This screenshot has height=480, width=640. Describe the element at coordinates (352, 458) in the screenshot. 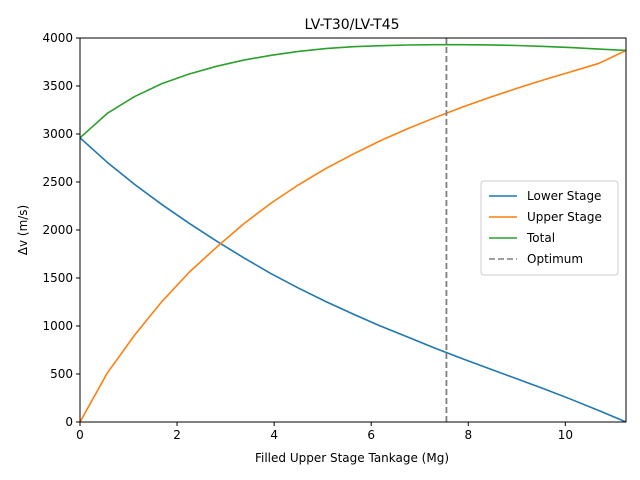

I see `x-axis-label: Filled Upper Stage Tankage (Mg)` at that location.